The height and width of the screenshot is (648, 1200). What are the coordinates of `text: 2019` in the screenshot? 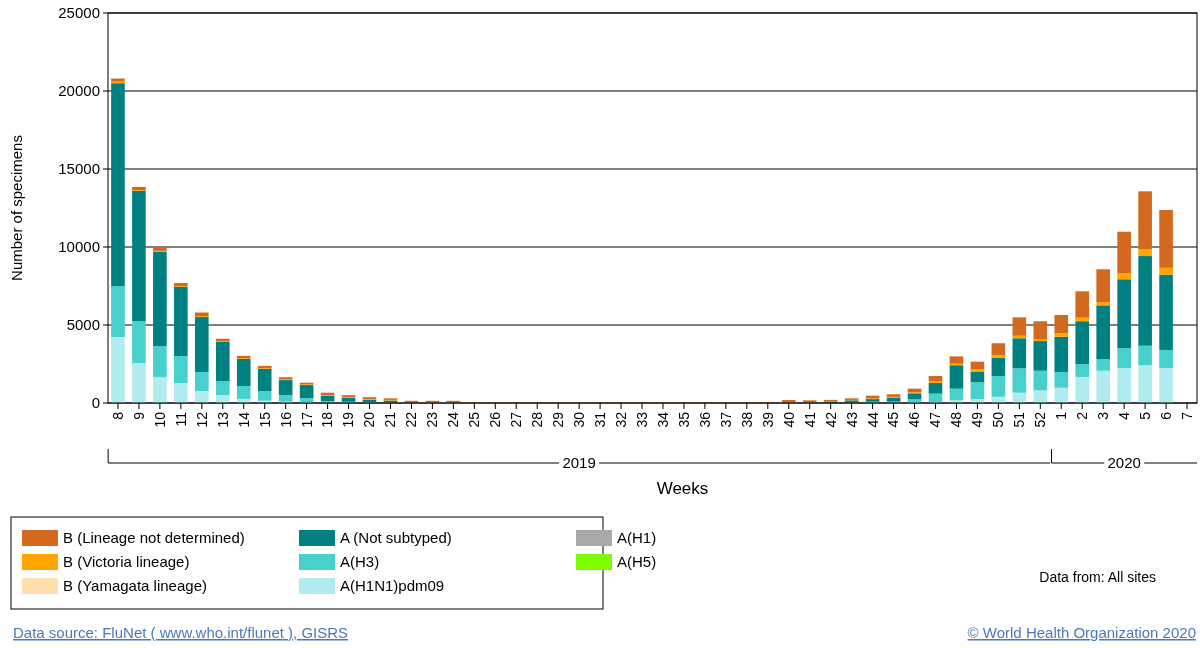 It's located at (579, 463).